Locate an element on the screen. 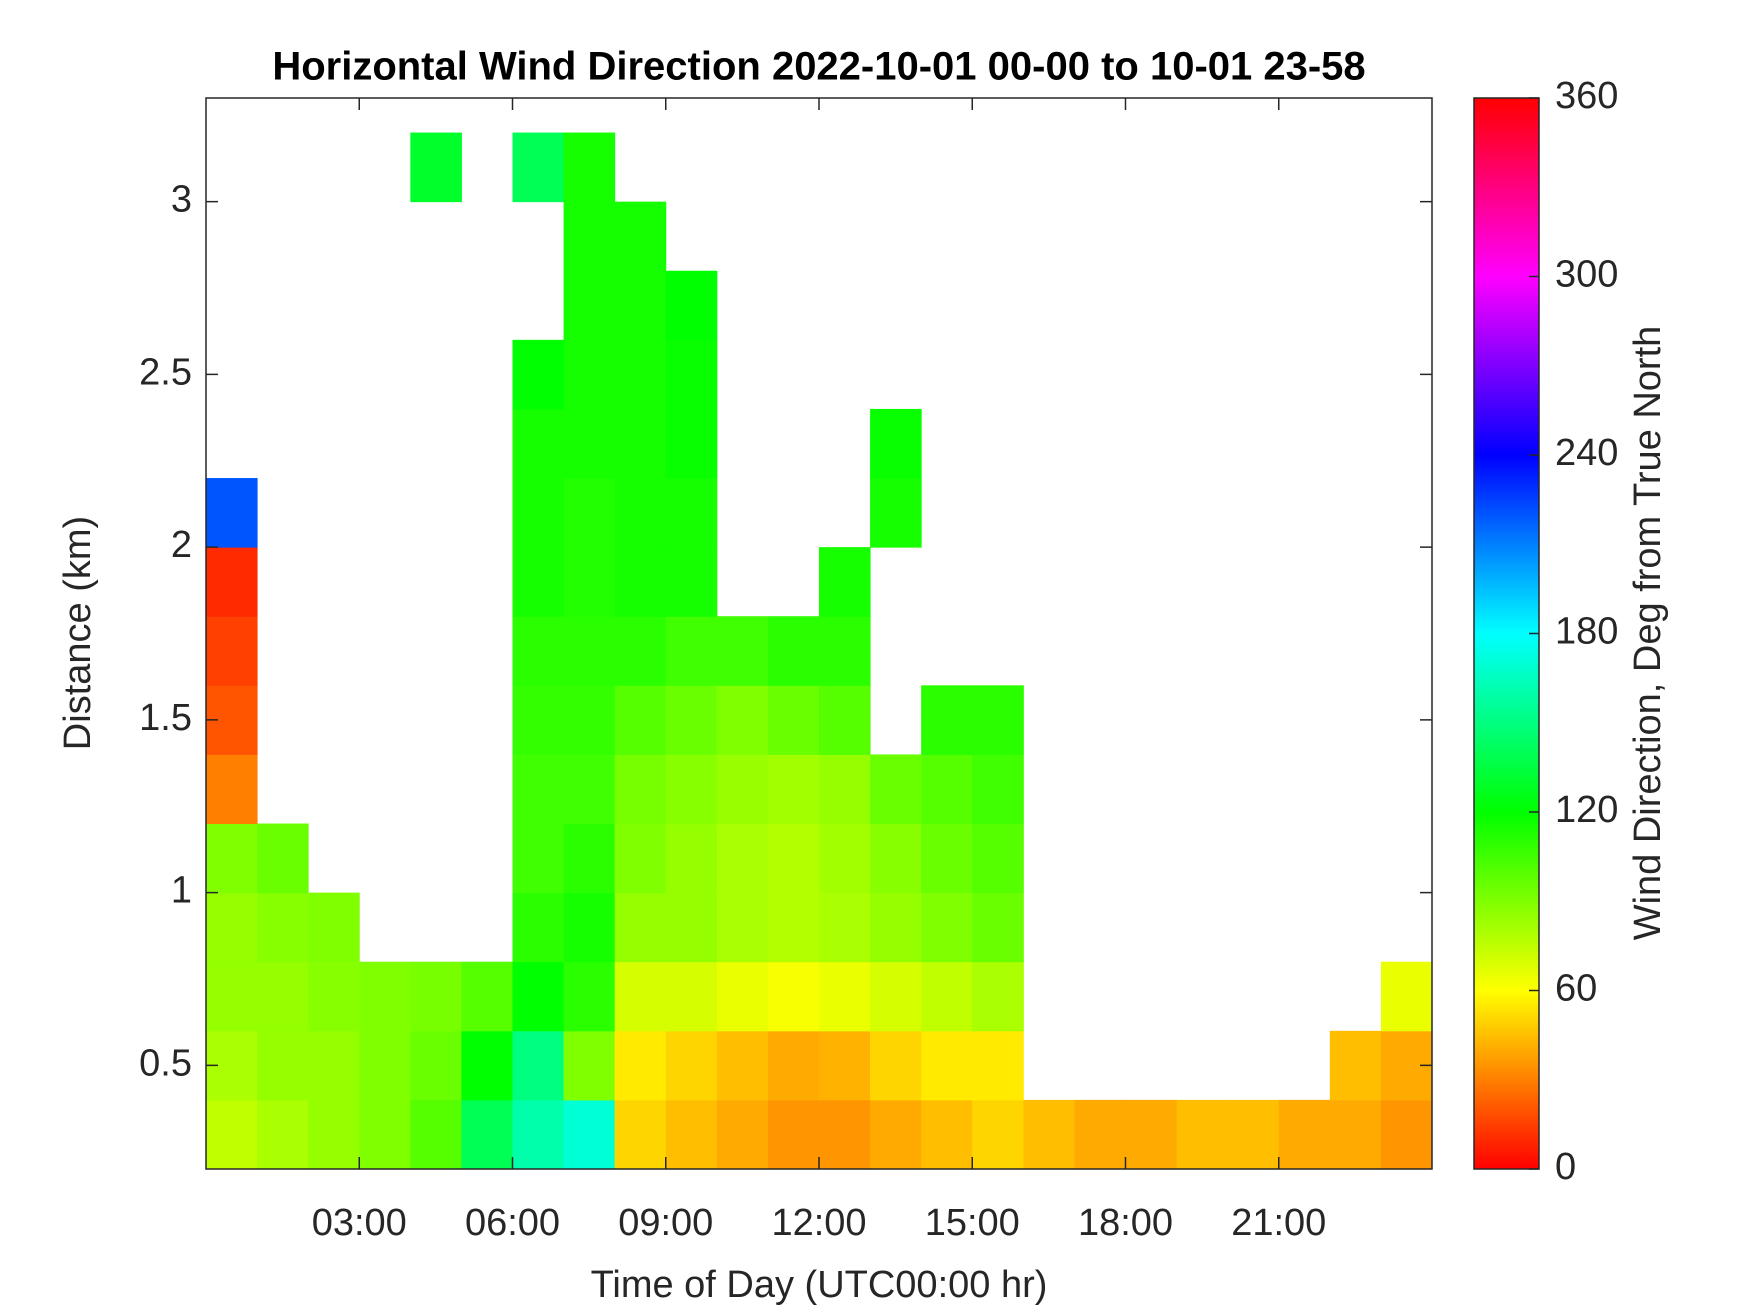 The image size is (1750, 1313). x-tick-label: 15:00 is located at coordinates (972, 1223).